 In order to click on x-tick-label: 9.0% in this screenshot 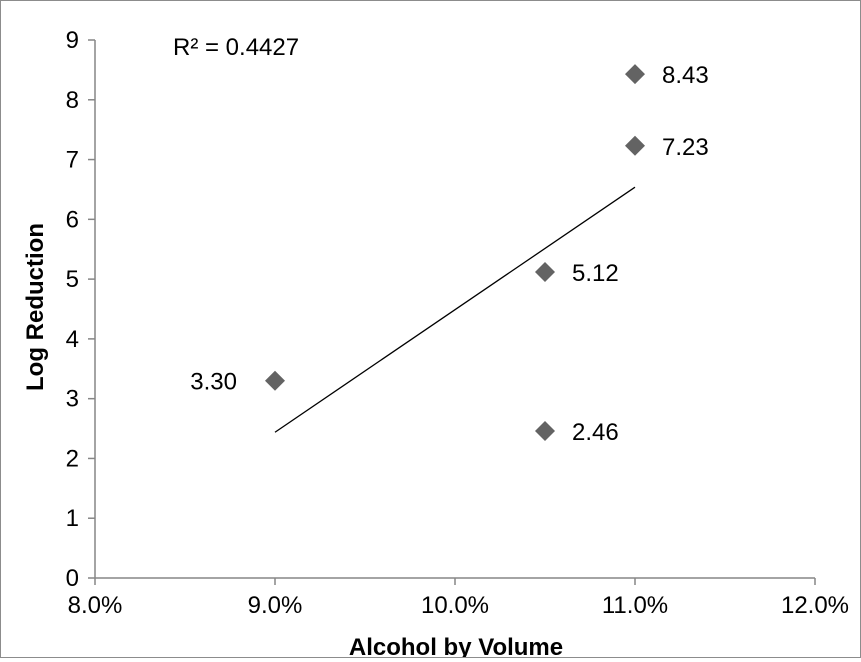, I will do `click(275, 605)`.